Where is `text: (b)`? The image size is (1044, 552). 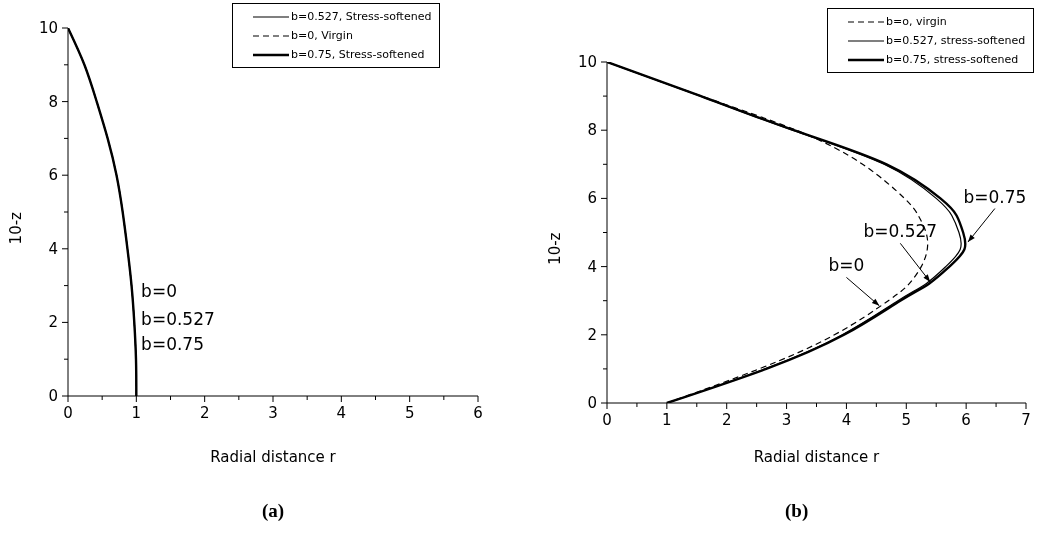 text: (b) is located at coordinates (797, 511).